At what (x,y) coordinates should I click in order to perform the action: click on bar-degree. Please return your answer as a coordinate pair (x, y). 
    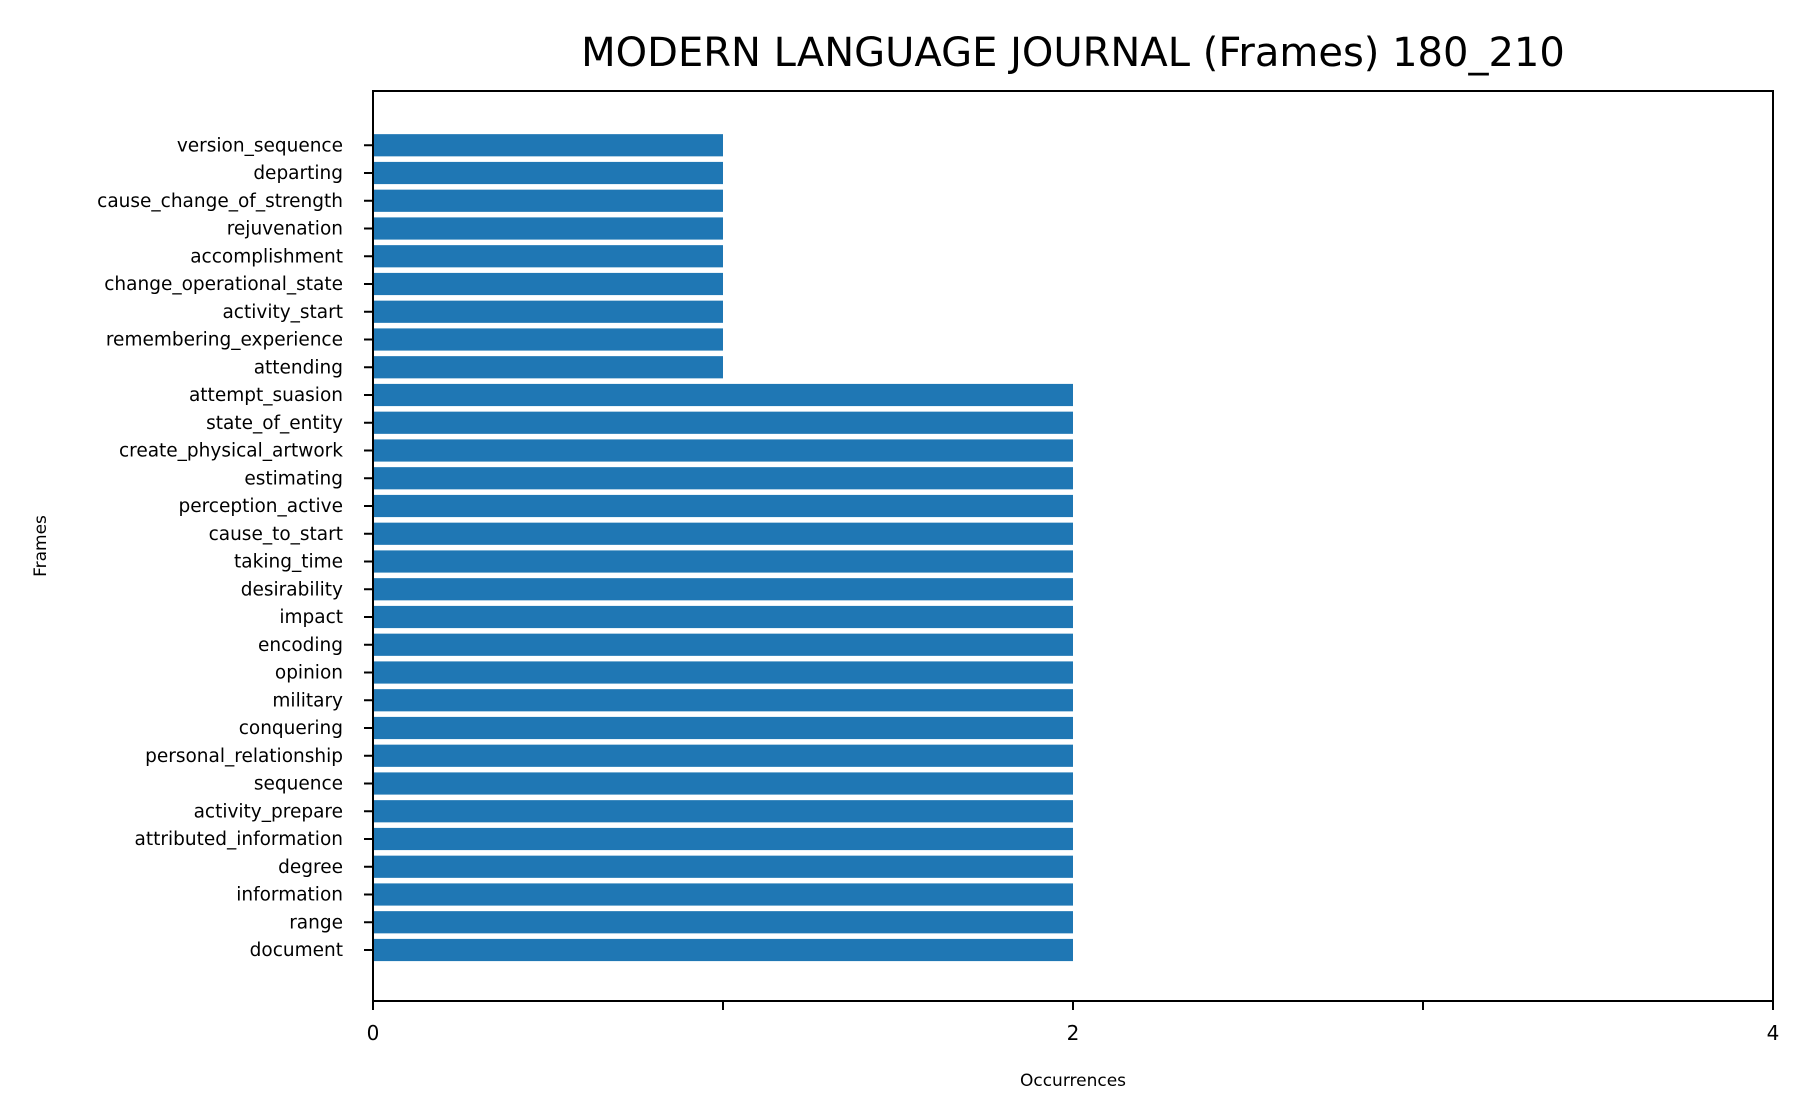
    Looking at the image, I should click on (723, 866).